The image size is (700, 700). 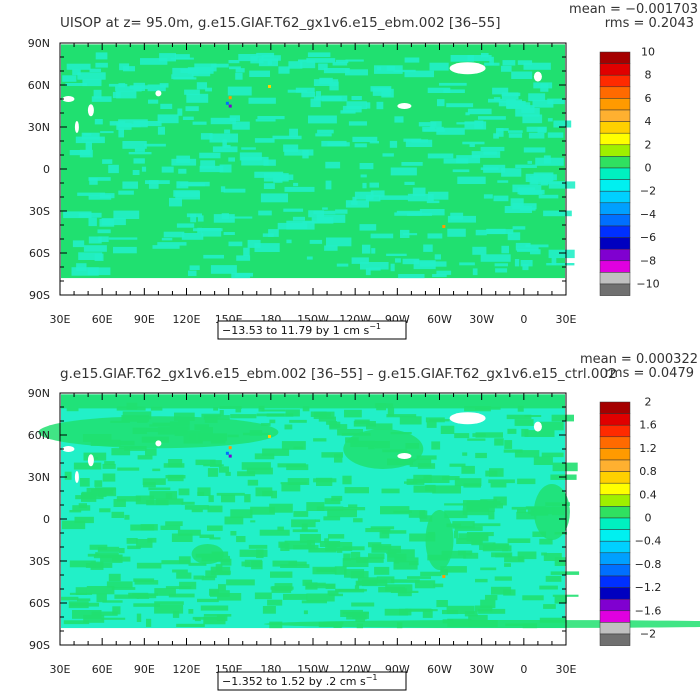 I want to click on colorbar-label: 1.6, so click(x=648, y=425).